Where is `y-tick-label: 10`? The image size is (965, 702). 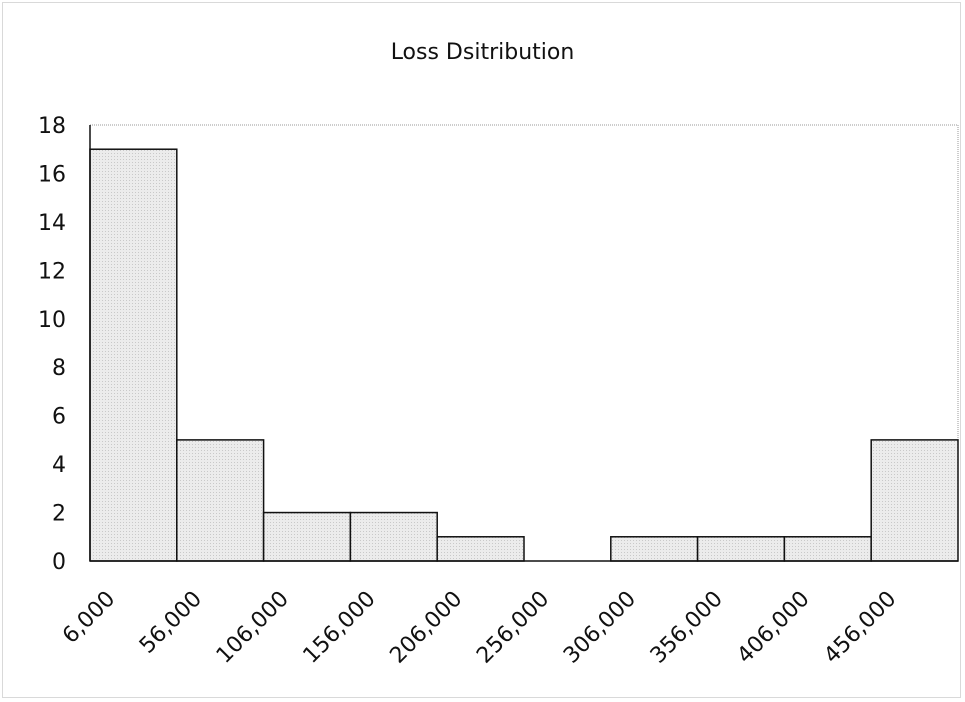
y-tick-label: 10 is located at coordinates (52, 320).